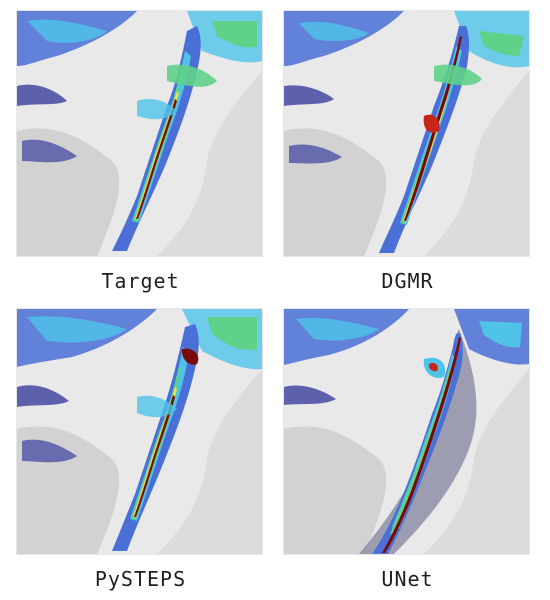  I want to click on panel-label-target: Target, so click(140, 281).